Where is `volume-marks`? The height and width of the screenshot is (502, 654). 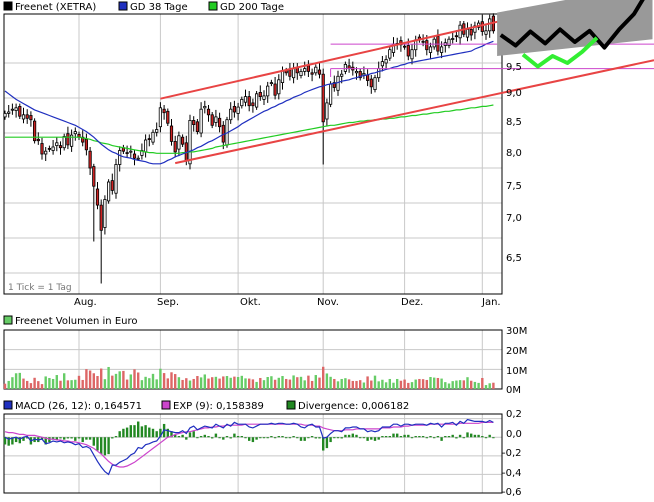 volume-marks is located at coordinates (249, 377).